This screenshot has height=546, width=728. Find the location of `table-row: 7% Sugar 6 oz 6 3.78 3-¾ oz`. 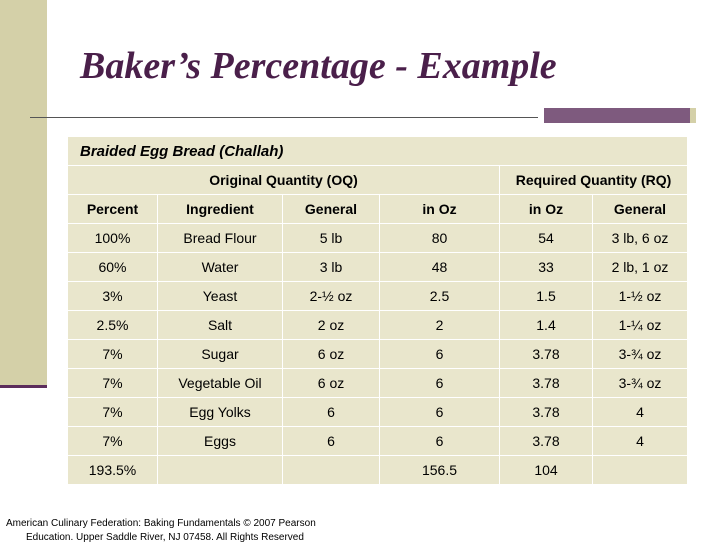

table-row: 7% Sugar 6 oz 6 3.78 3-¾ oz is located at coordinates (377, 354).